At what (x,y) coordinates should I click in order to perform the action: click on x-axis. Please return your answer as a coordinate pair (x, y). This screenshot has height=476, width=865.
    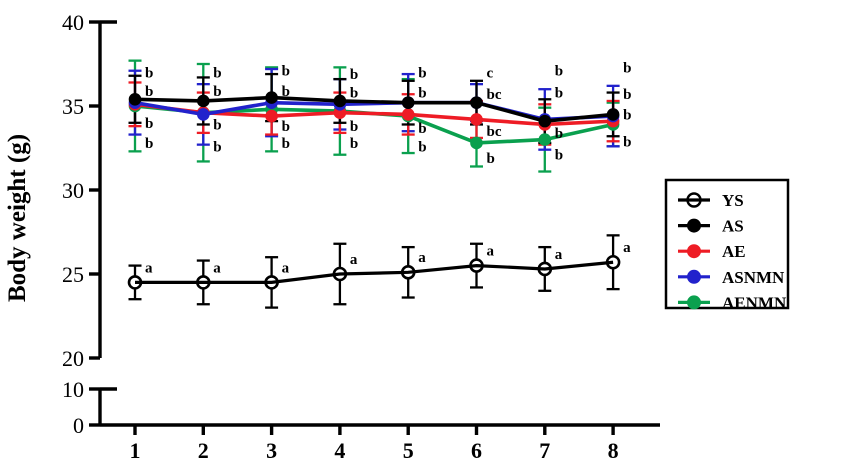
    Looking at the image, I should click on (380, 429).